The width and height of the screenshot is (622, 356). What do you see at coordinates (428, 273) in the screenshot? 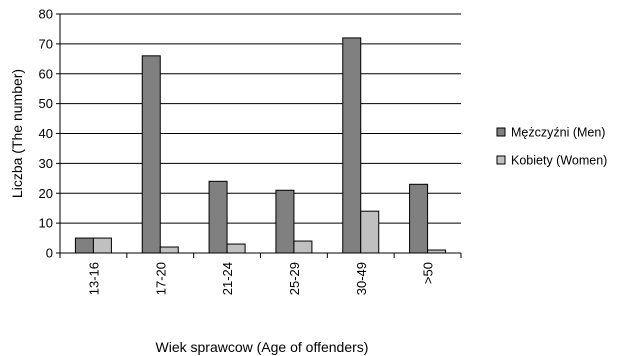
I see `x-tick-label: >50` at bounding box center [428, 273].